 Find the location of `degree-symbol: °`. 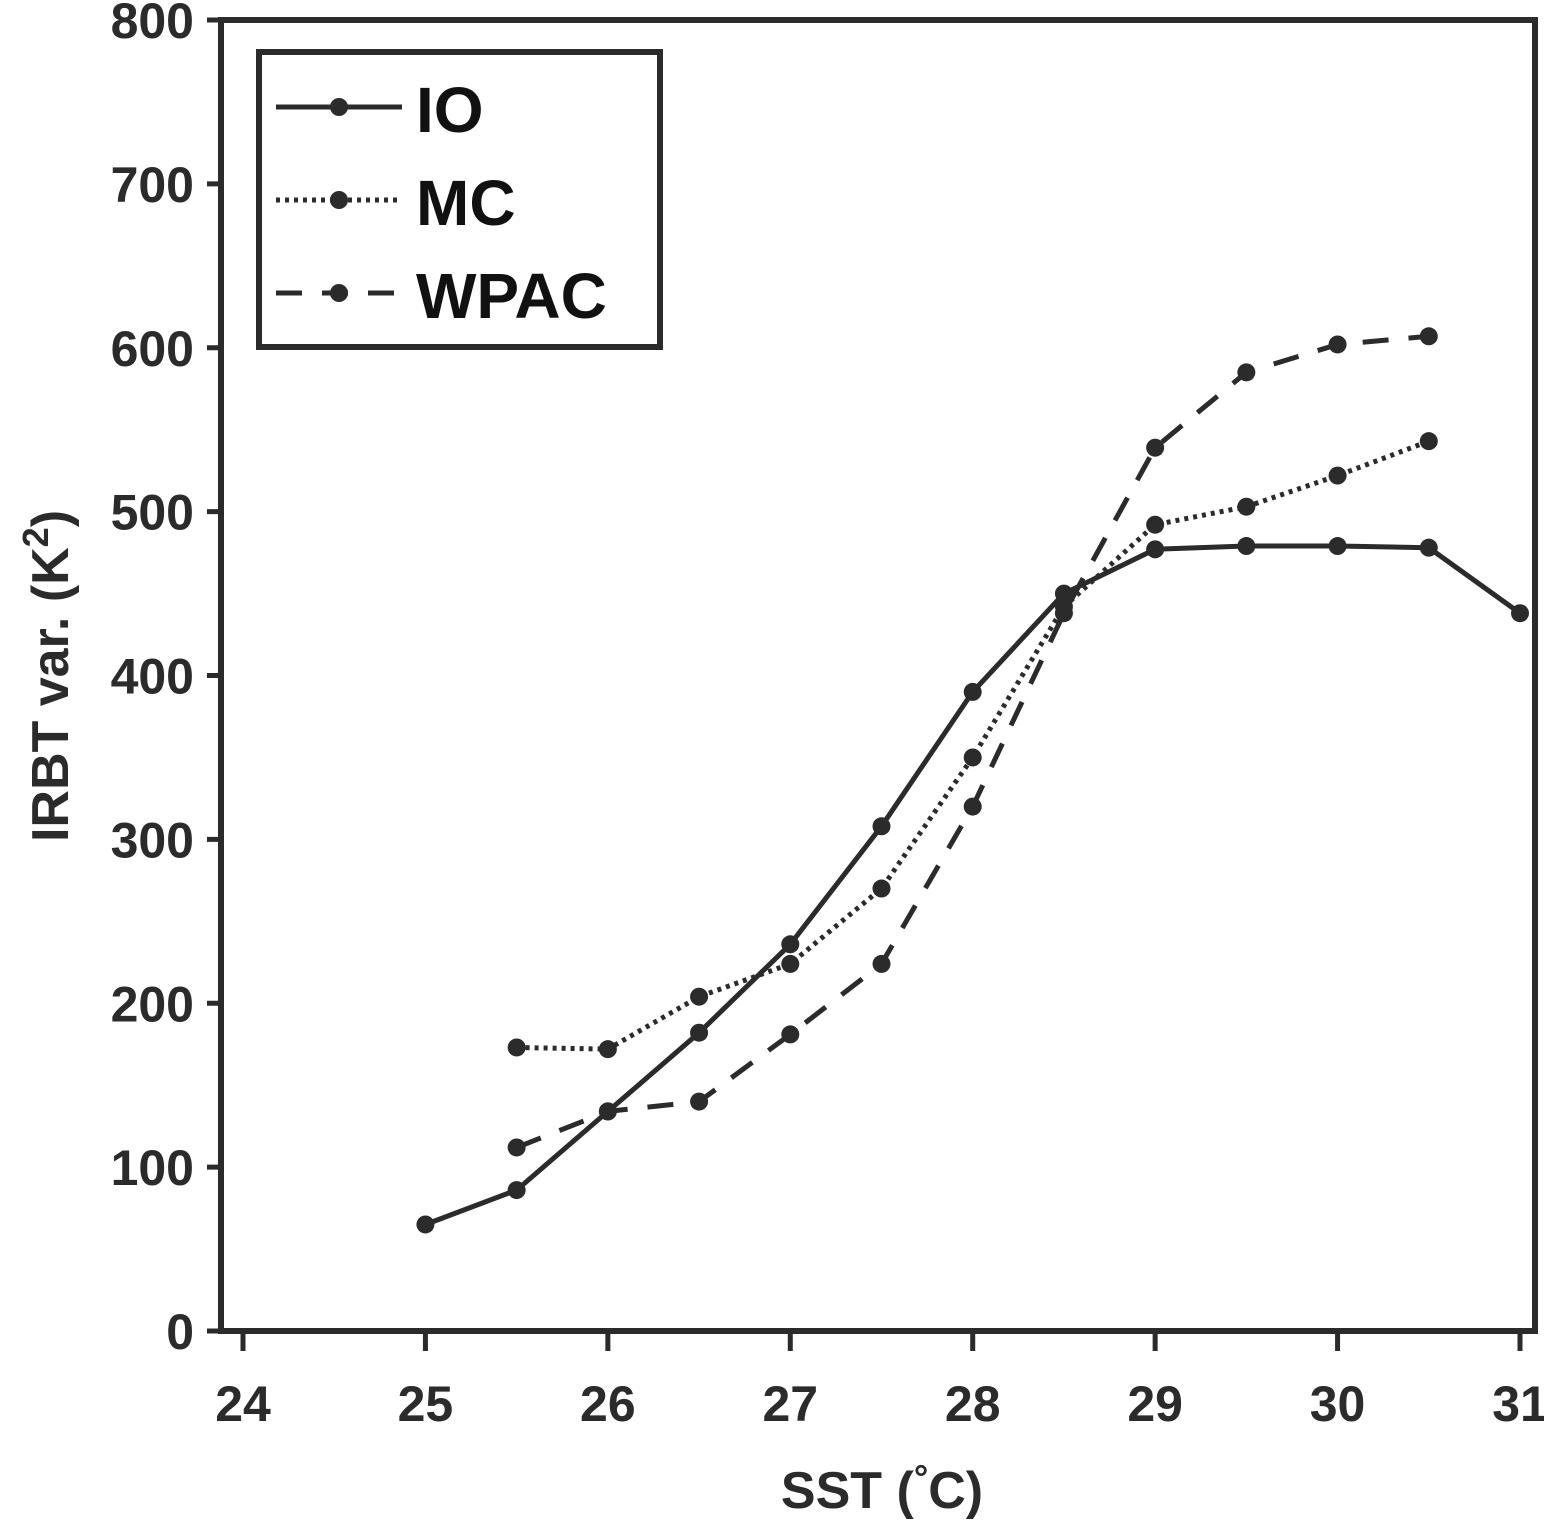

degree-symbol: ° is located at coordinates (921, 1477).